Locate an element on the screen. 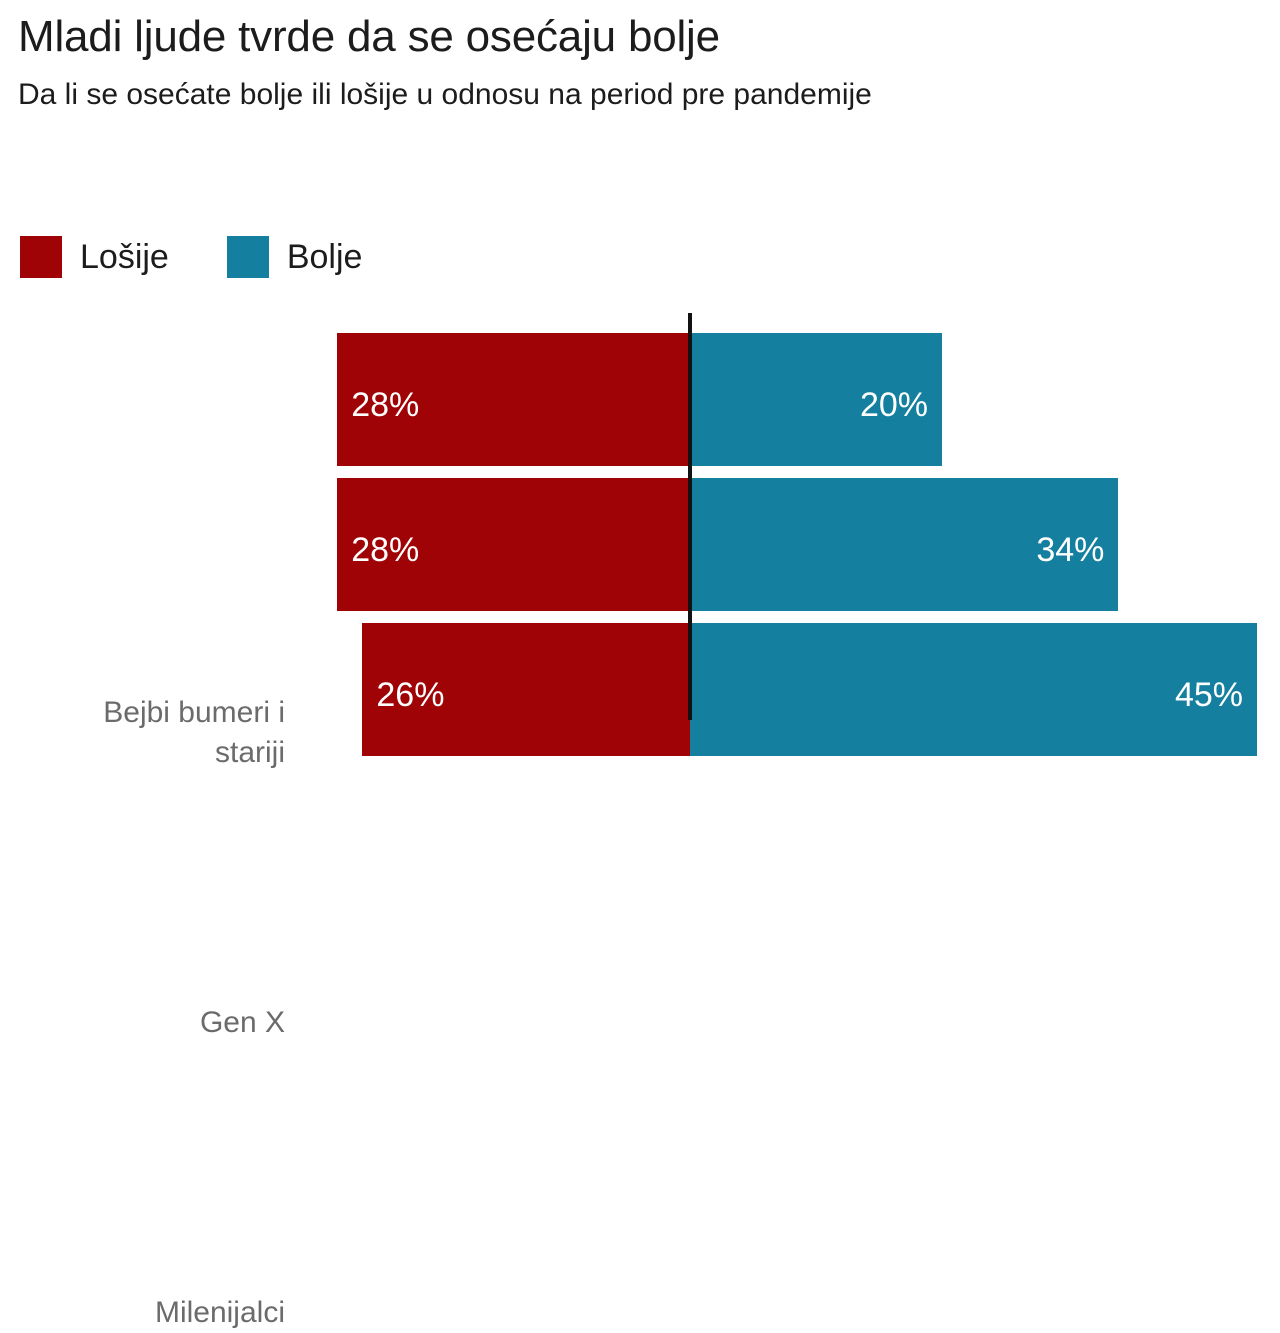 Image resolution: width=1280 pixels, height=1333 pixels. category-label-line1: Milenijalci is located at coordinates (219, 1312).